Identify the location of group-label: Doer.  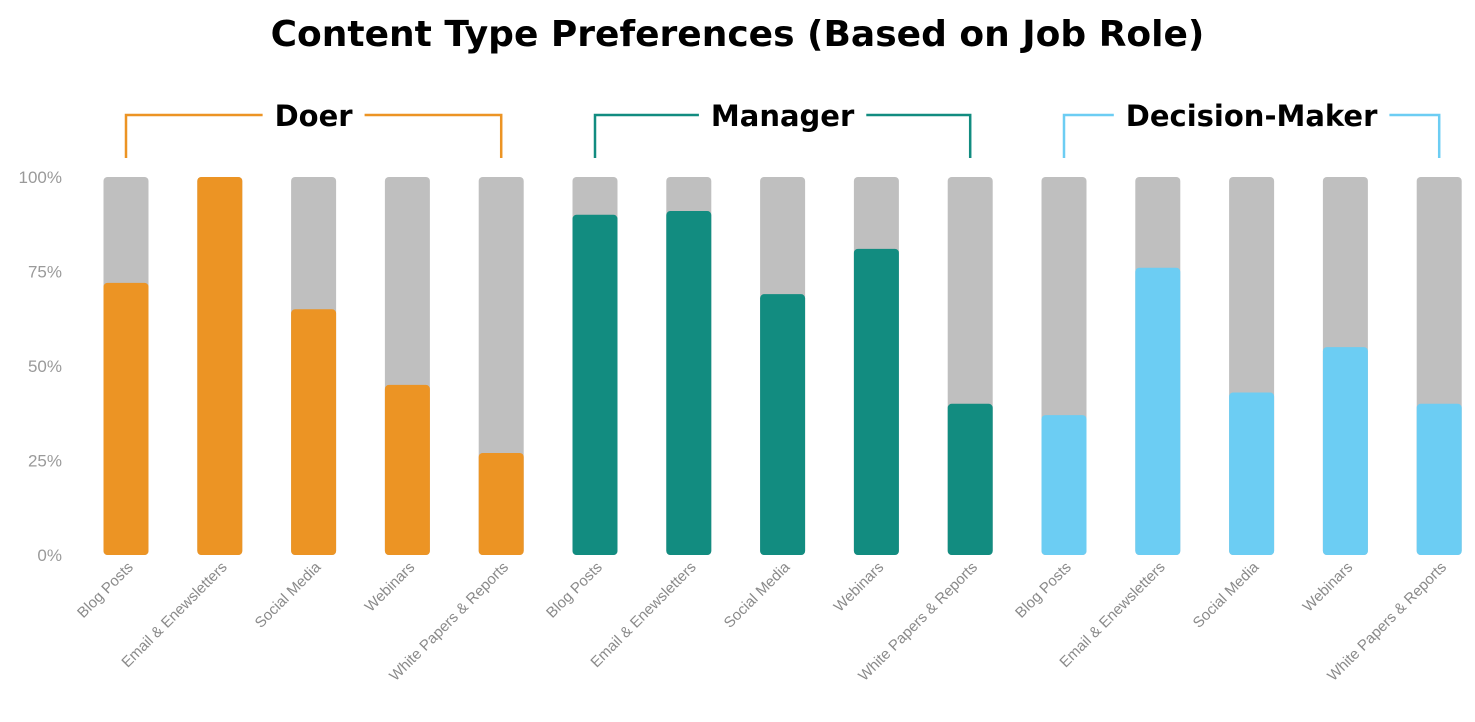
(314, 116).